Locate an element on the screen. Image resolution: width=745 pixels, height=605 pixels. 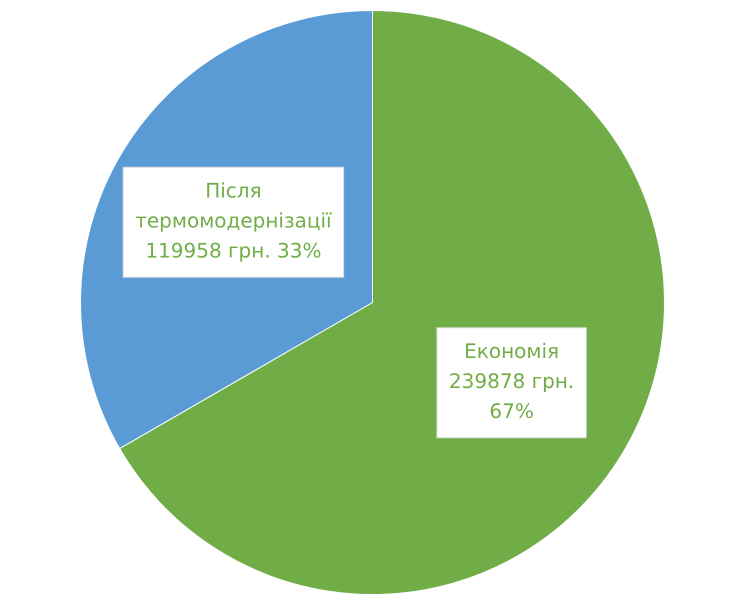
slice-label: Після термомодернізації is located at coordinates (233, 205).